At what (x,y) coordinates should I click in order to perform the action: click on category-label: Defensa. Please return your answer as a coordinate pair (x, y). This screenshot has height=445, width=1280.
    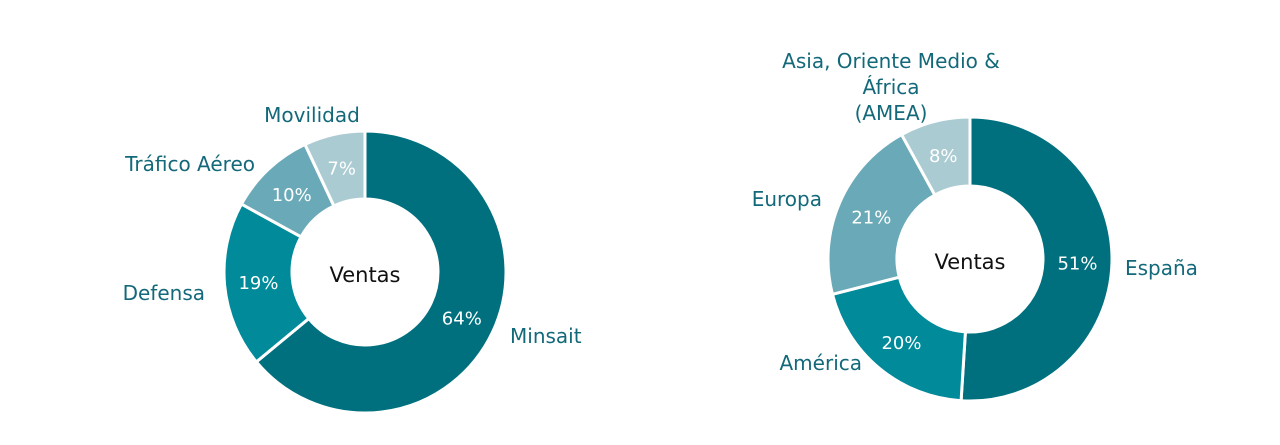
    Looking at the image, I should click on (164, 293).